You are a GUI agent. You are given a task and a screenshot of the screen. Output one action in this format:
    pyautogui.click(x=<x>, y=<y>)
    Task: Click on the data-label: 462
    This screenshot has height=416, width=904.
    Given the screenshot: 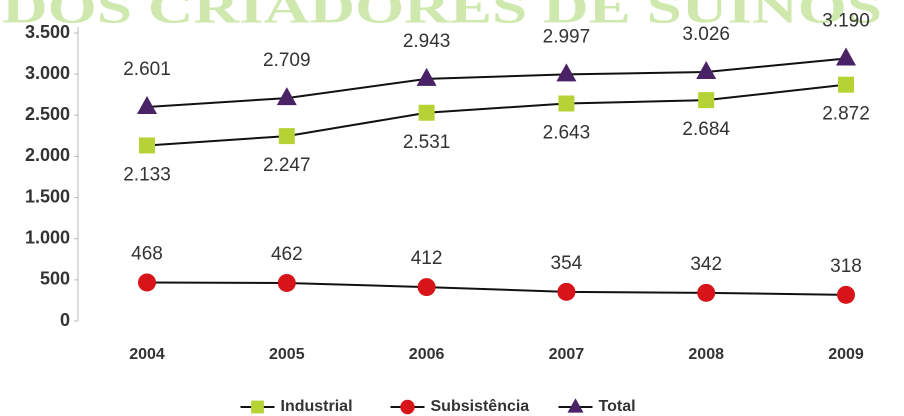 What is the action you would take?
    pyautogui.click(x=287, y=254)
    